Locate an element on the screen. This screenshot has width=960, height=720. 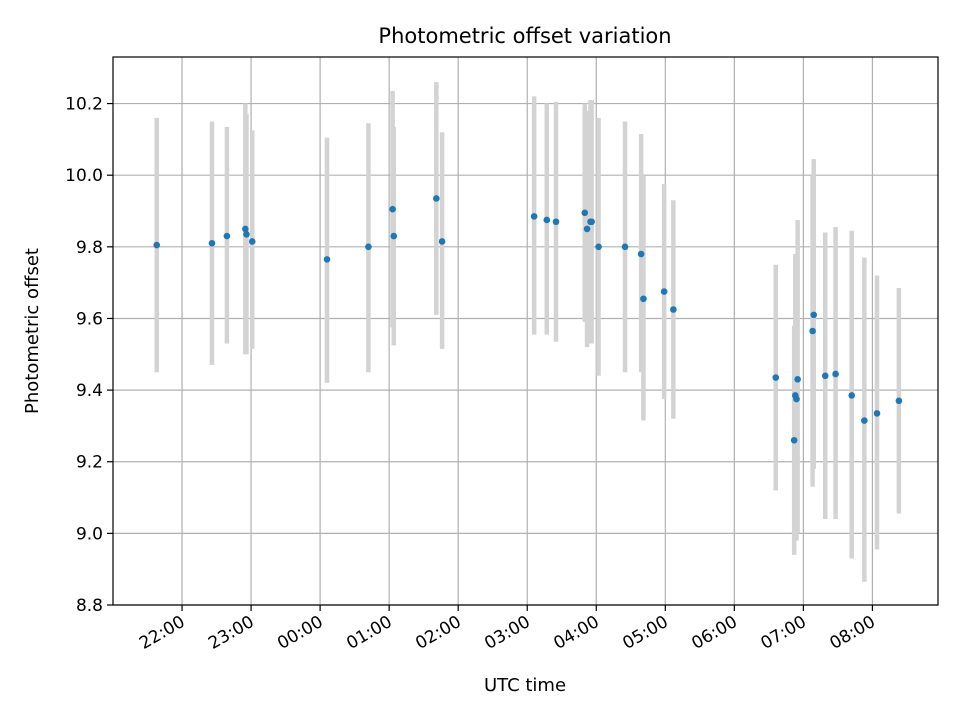
x-tick-label: 06:00 is located at coordinates (714, 633).